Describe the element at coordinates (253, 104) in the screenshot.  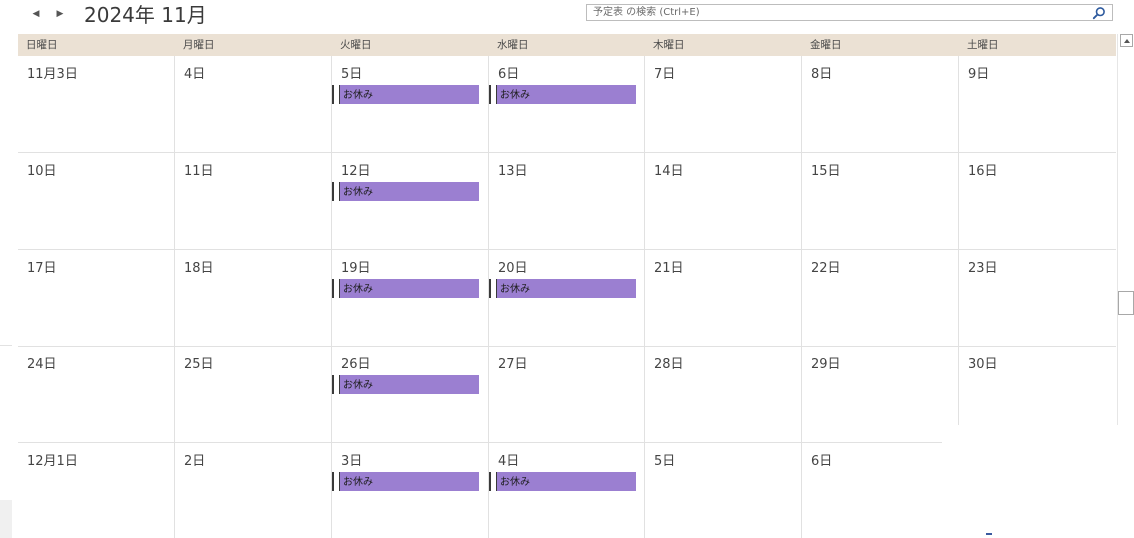
I see `day-cell: 4日` at that location.